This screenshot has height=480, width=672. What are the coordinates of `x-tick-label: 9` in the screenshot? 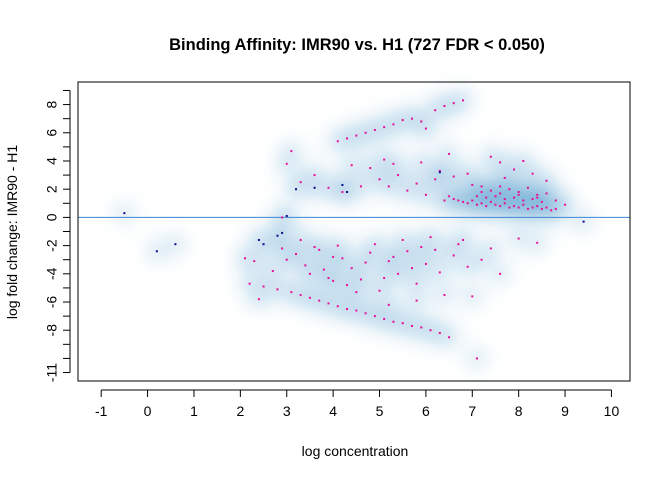 It's located at (565, 411).